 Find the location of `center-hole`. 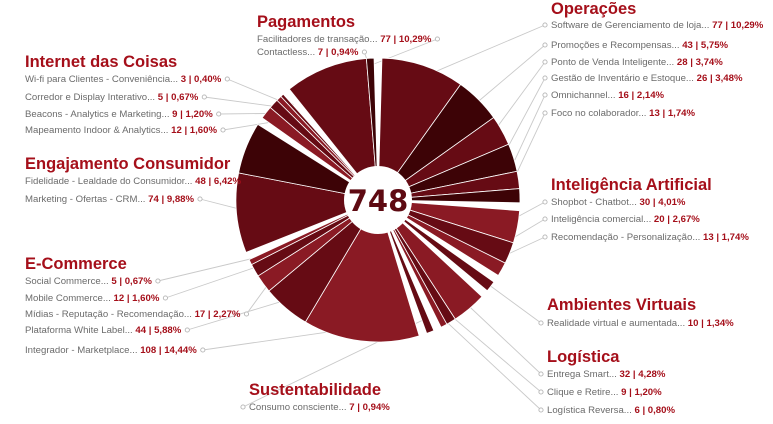

center-hole is located at coordinates (378, 200).